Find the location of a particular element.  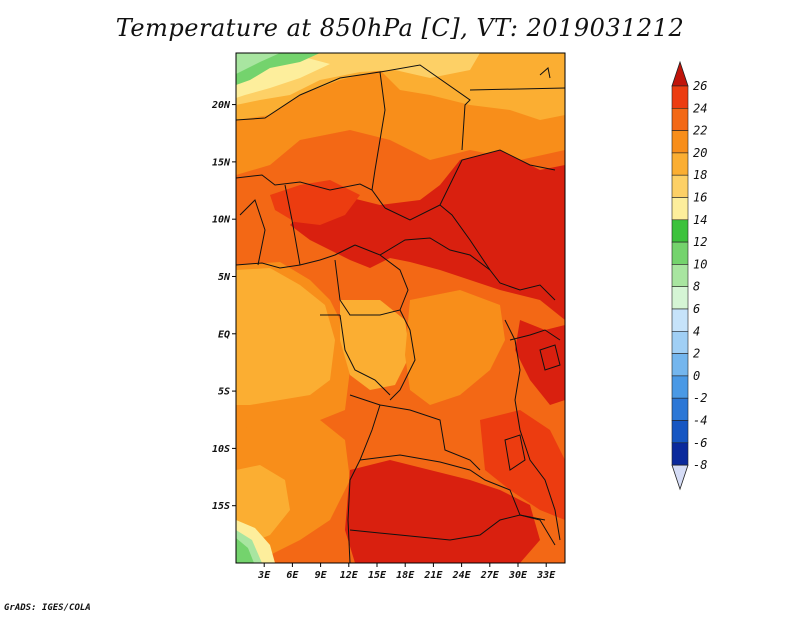

lon-tick-label: 24E is located at coordinates (462, 575).